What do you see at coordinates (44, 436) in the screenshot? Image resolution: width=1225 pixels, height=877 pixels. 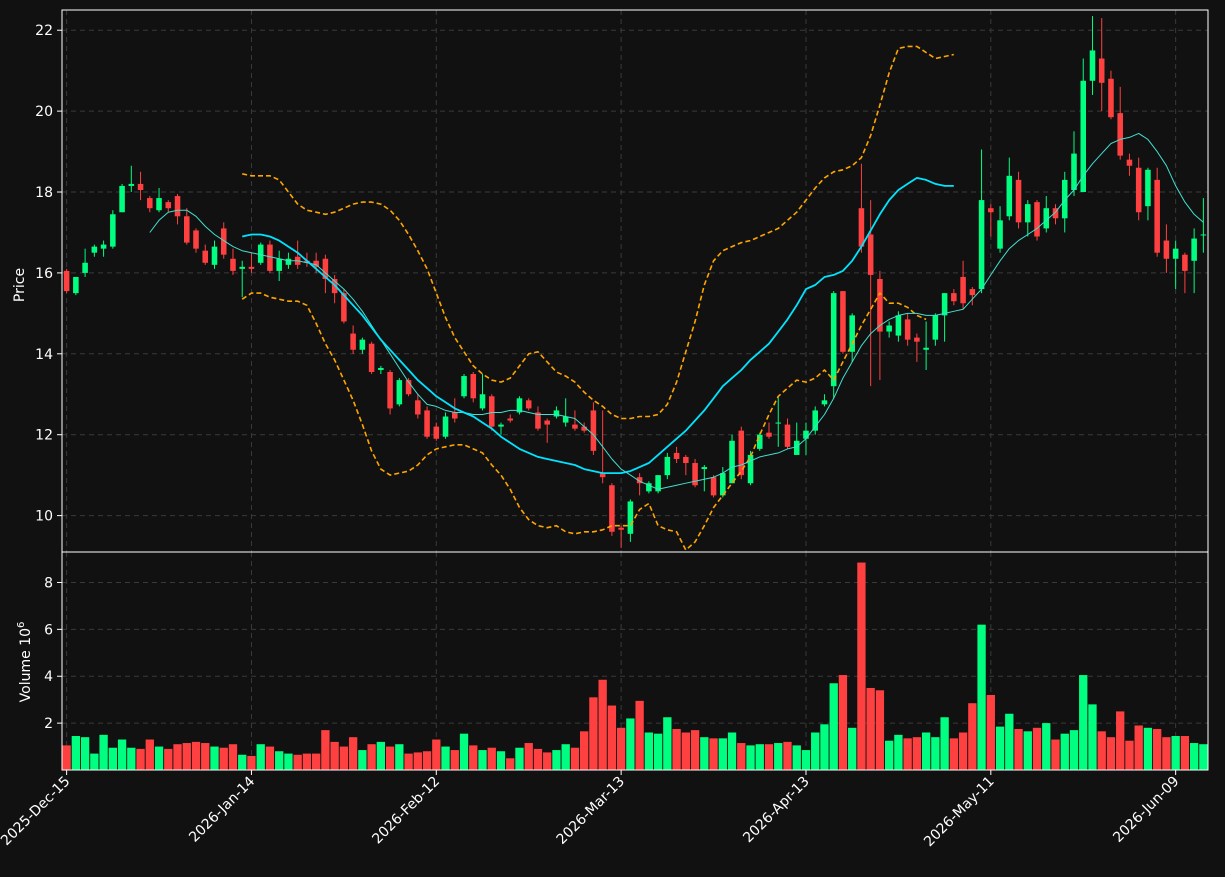 I see `price-tick-label: 12` at bounding box center [44, 436].